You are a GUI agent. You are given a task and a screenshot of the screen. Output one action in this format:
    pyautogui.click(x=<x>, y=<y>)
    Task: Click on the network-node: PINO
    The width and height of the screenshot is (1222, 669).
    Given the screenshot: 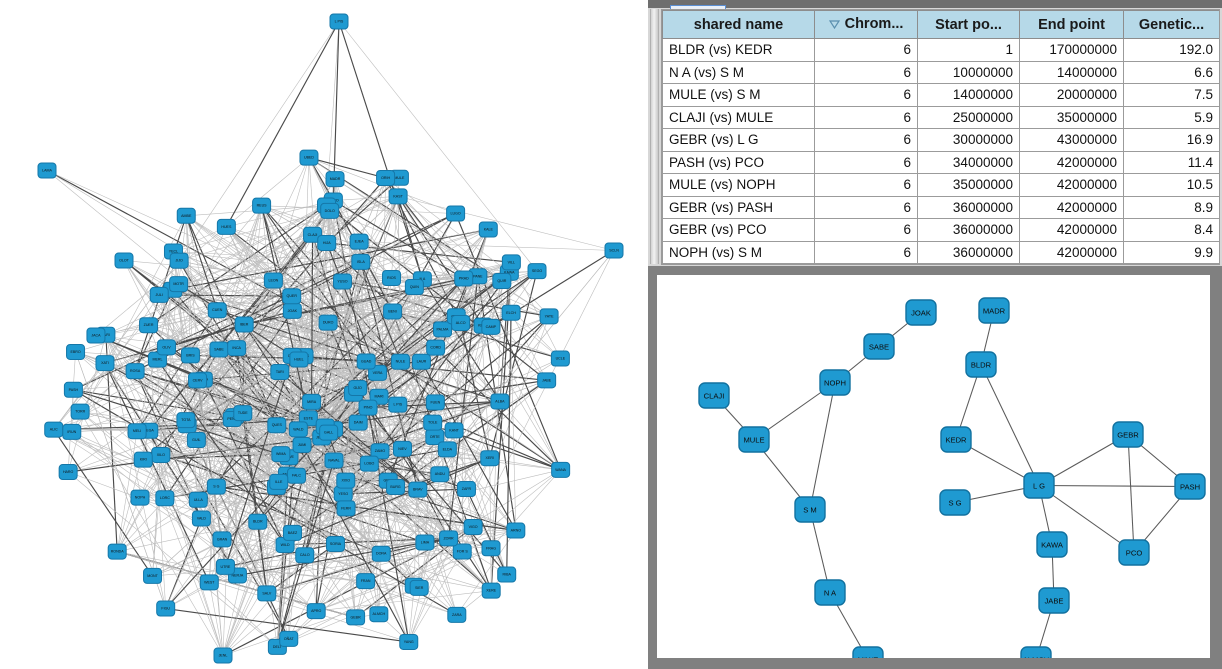 What is the action you would take?
    pyautogui.click(x=368, y=407)
    